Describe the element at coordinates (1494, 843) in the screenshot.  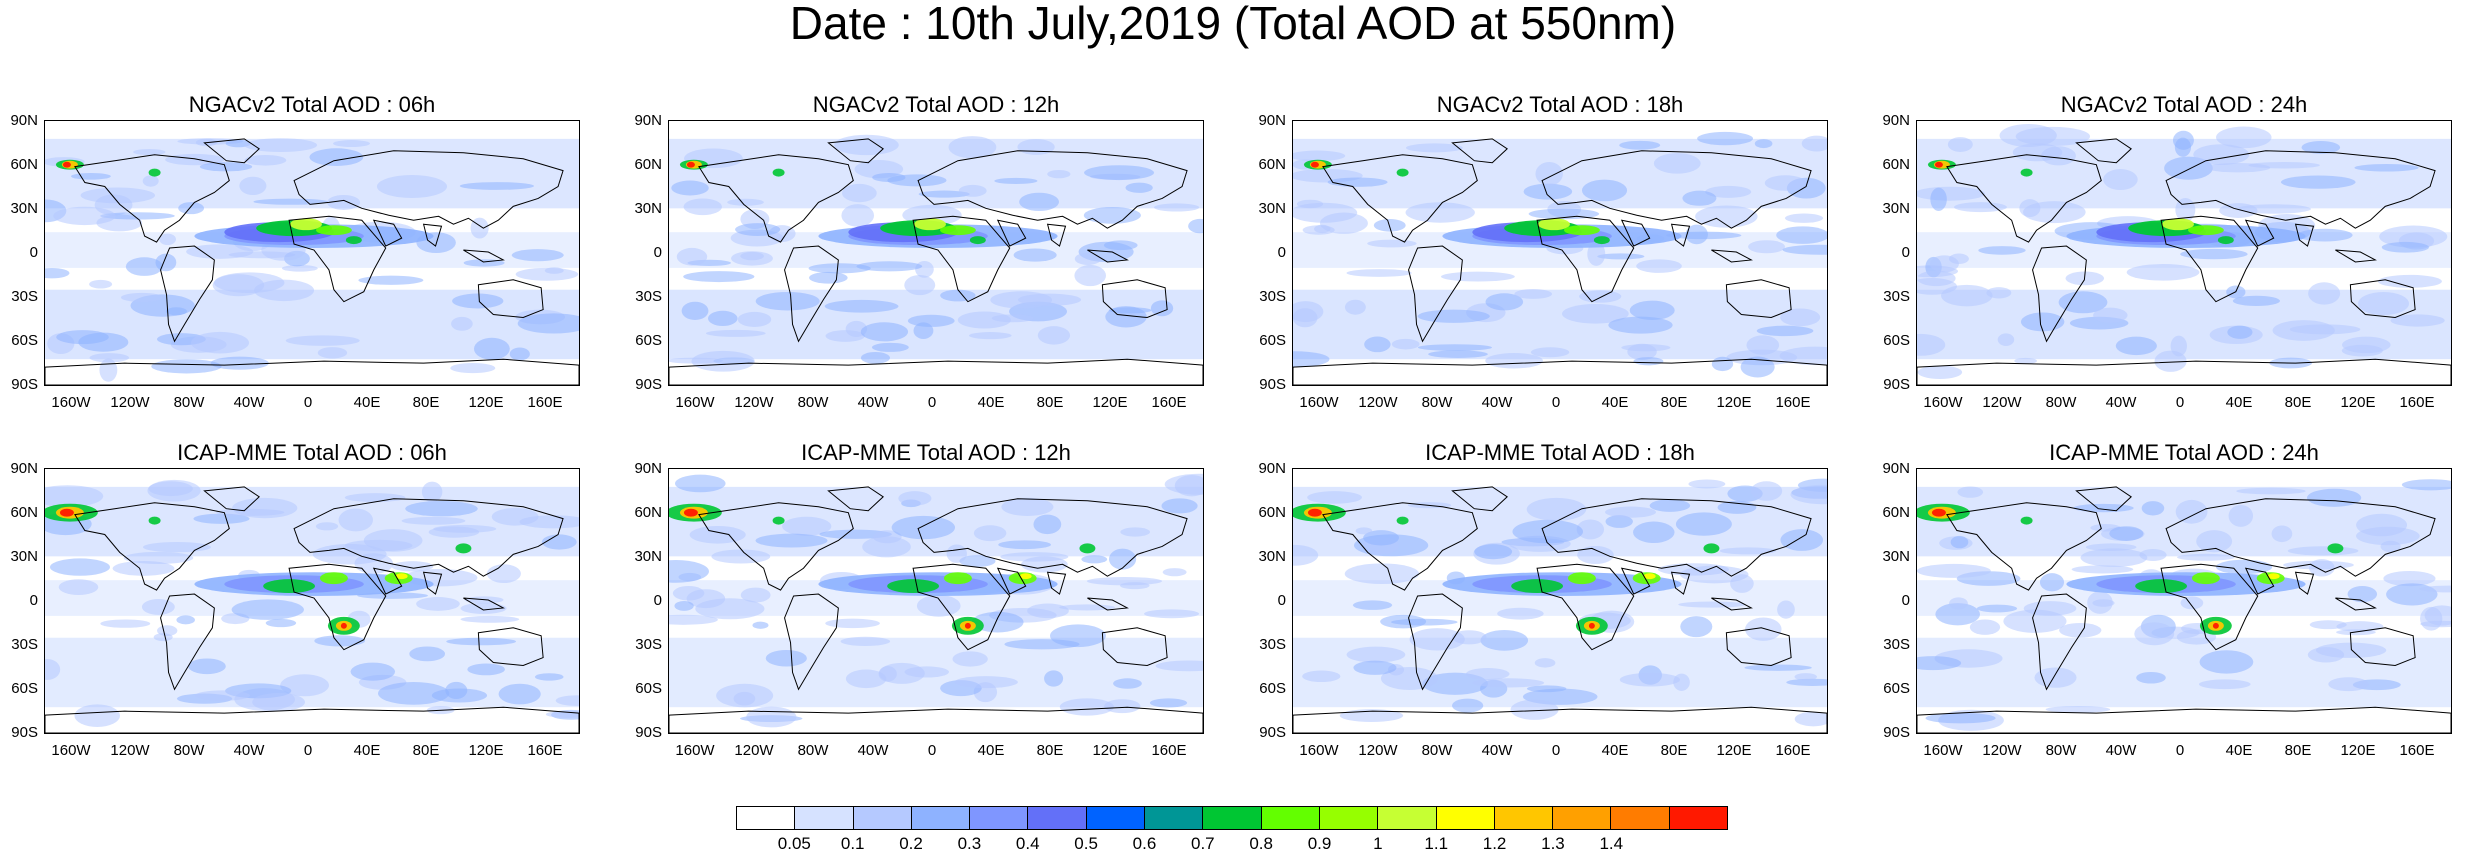
I see `colorbar-level-label: 1.2` at that location.